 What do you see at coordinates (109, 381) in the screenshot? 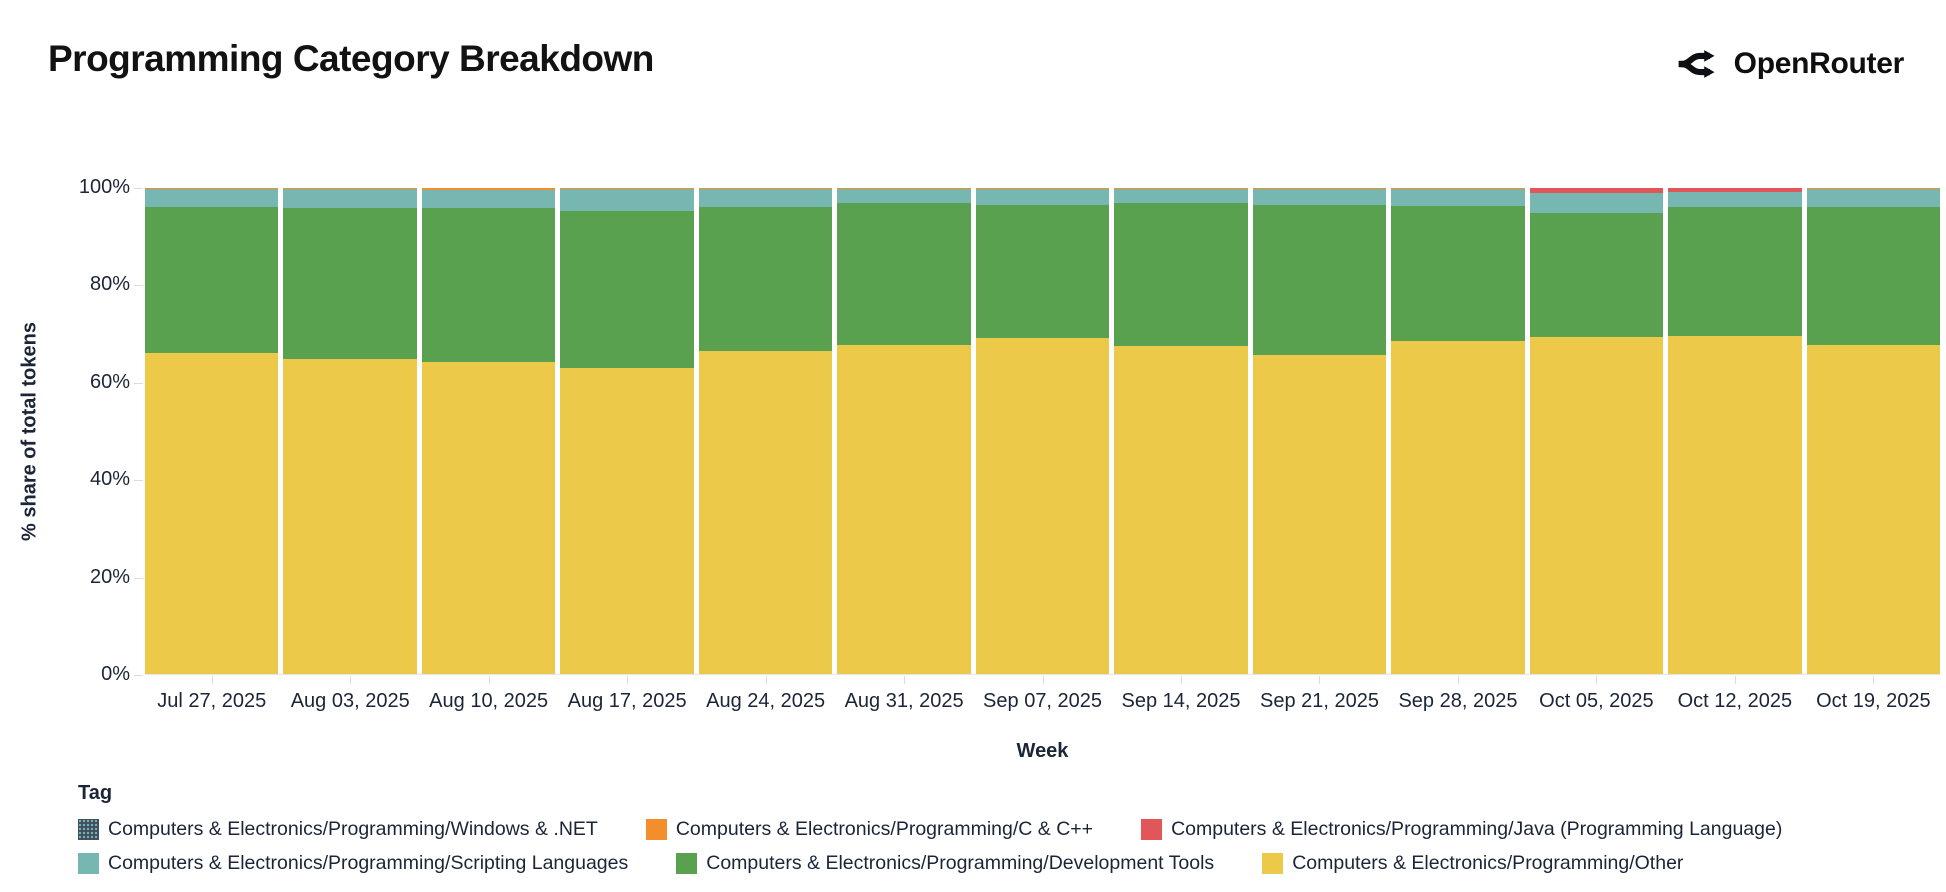
I see `y-tick-label: 60%` at bounding box center [109, 381].